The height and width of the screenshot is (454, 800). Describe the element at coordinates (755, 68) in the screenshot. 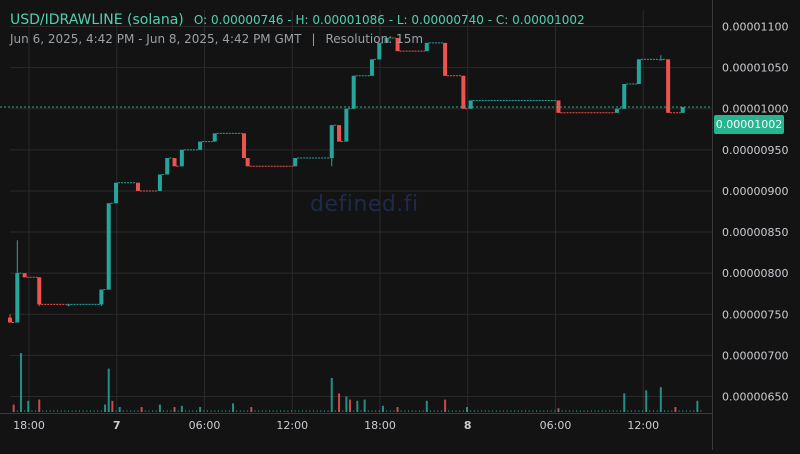

I see `y-tick-label: 0.00001050` at that location.